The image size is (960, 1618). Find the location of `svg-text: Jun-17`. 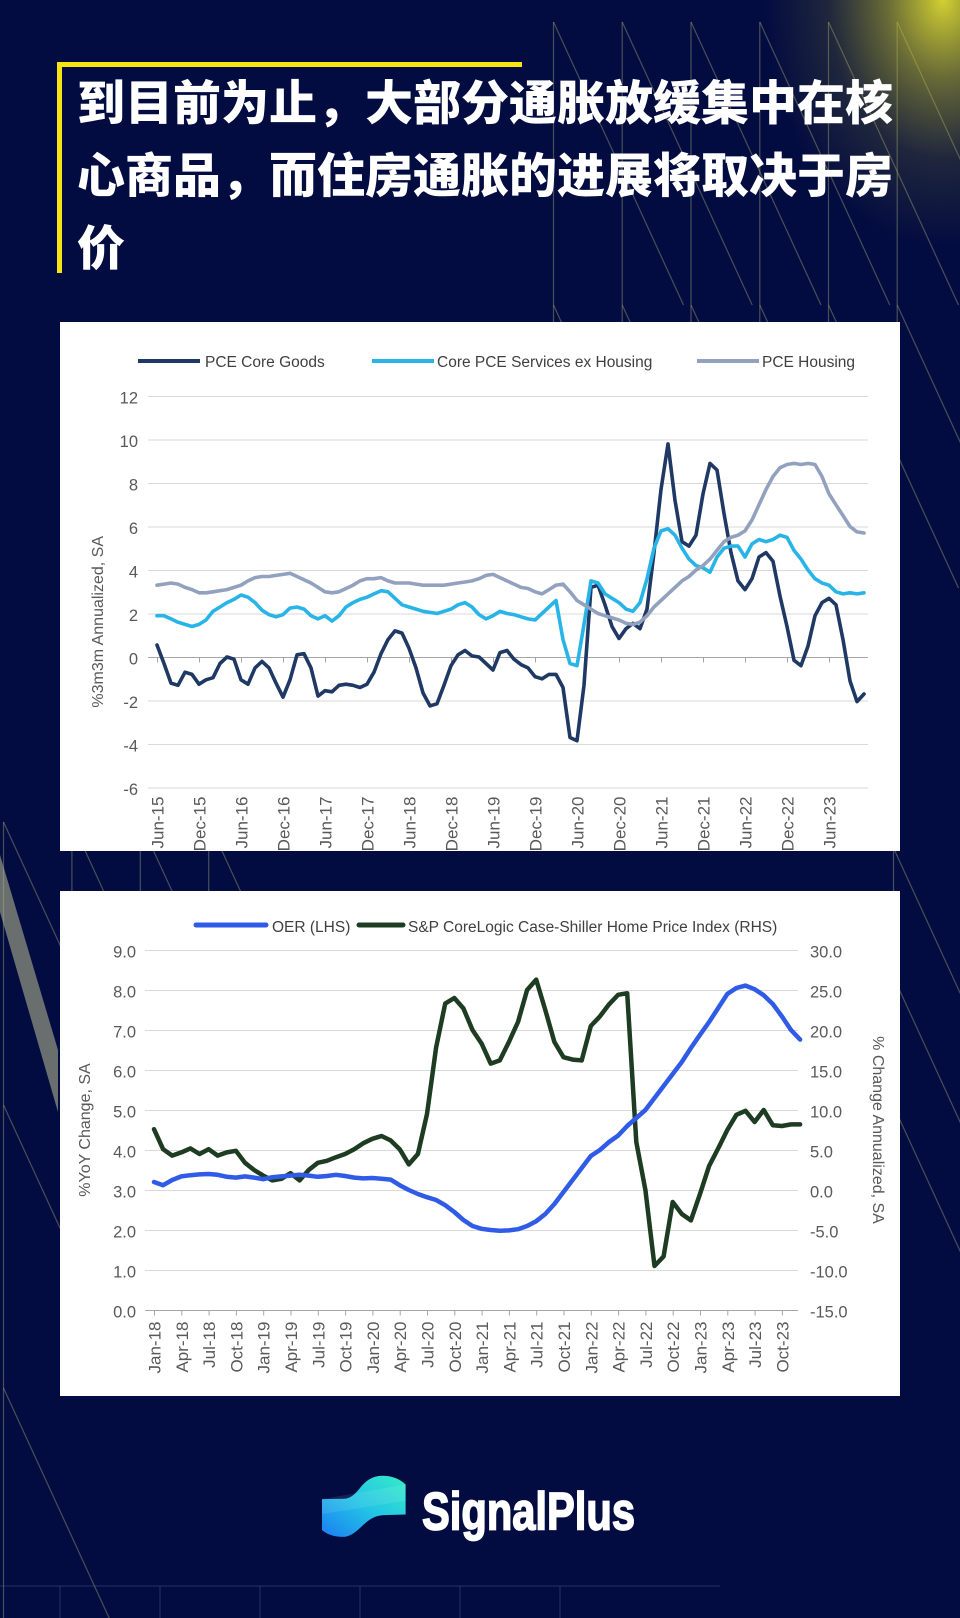

svg-text: Jun-17 is located at coordinates (325, 823).